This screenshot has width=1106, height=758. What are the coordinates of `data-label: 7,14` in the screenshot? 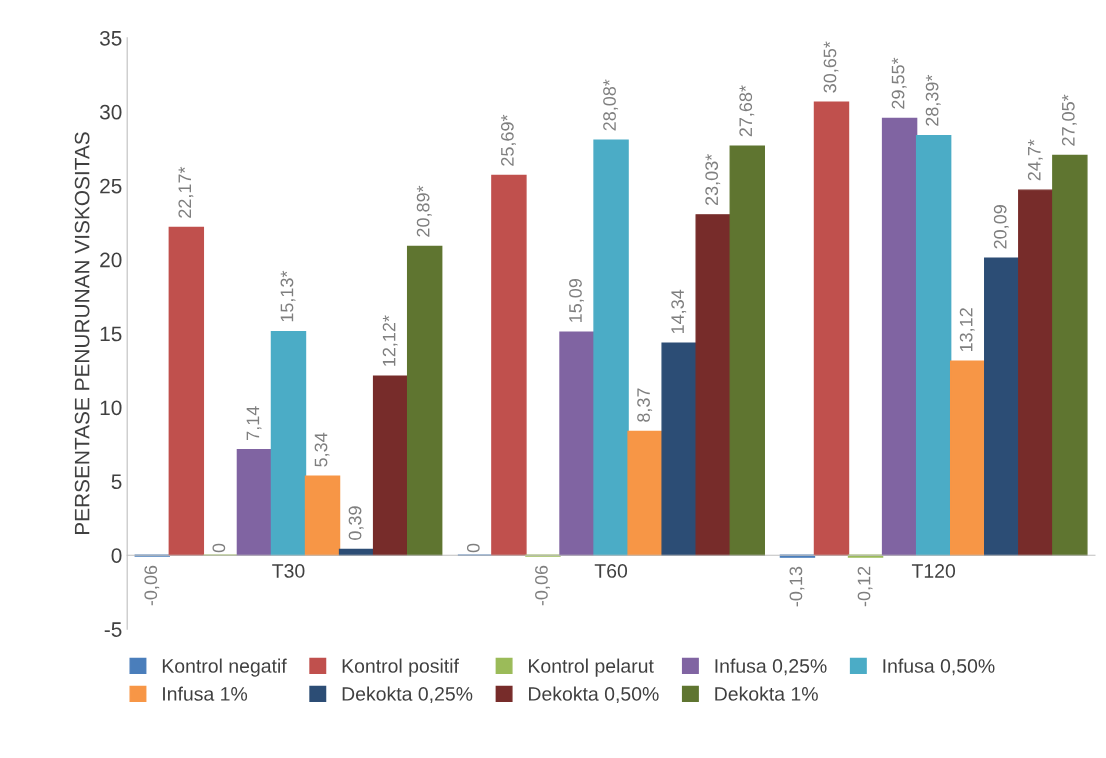 It's located at (254, 423).